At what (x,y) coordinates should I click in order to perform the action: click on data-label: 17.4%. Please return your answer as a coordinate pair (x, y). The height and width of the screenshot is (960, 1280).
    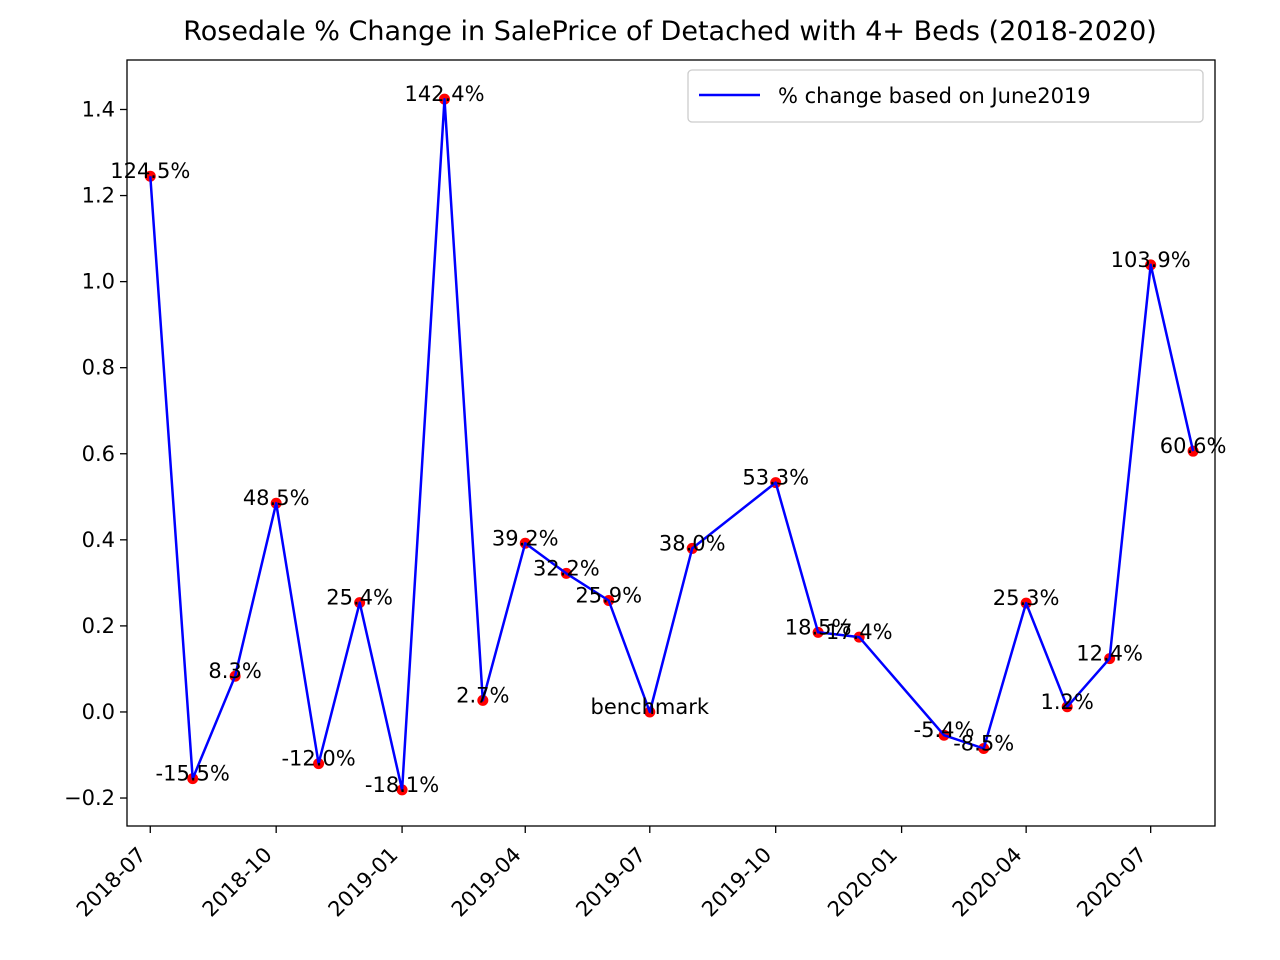
    Looking at the image, I should click on (859, 632).